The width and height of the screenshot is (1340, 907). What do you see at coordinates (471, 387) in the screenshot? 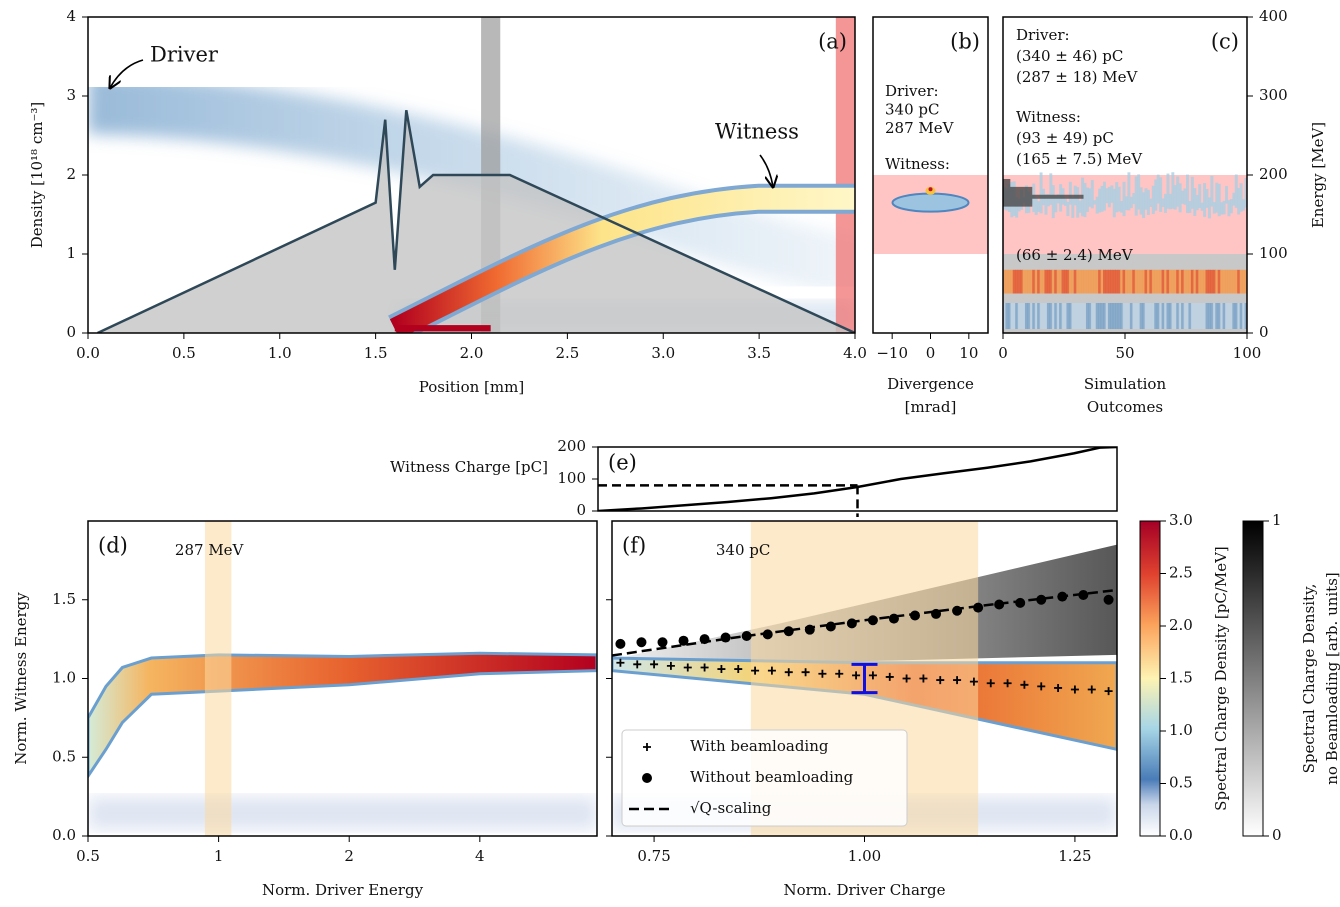
I see `x-axis-label: Position [mm]` at bounding box center [471, 387].